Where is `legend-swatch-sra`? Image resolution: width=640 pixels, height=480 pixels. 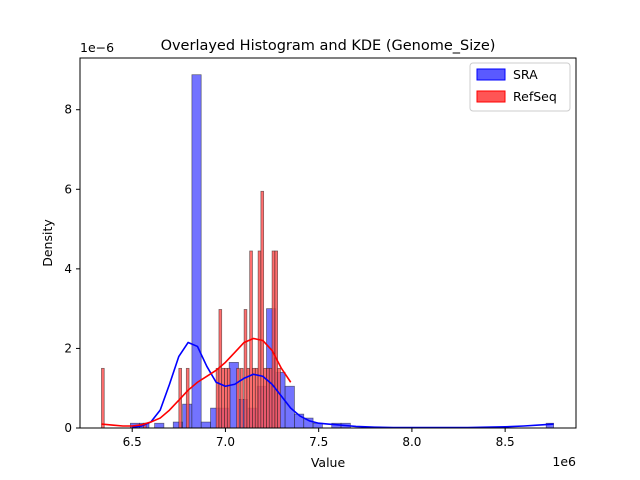 legend-swatch-sra is located at coordinates (491, 74).